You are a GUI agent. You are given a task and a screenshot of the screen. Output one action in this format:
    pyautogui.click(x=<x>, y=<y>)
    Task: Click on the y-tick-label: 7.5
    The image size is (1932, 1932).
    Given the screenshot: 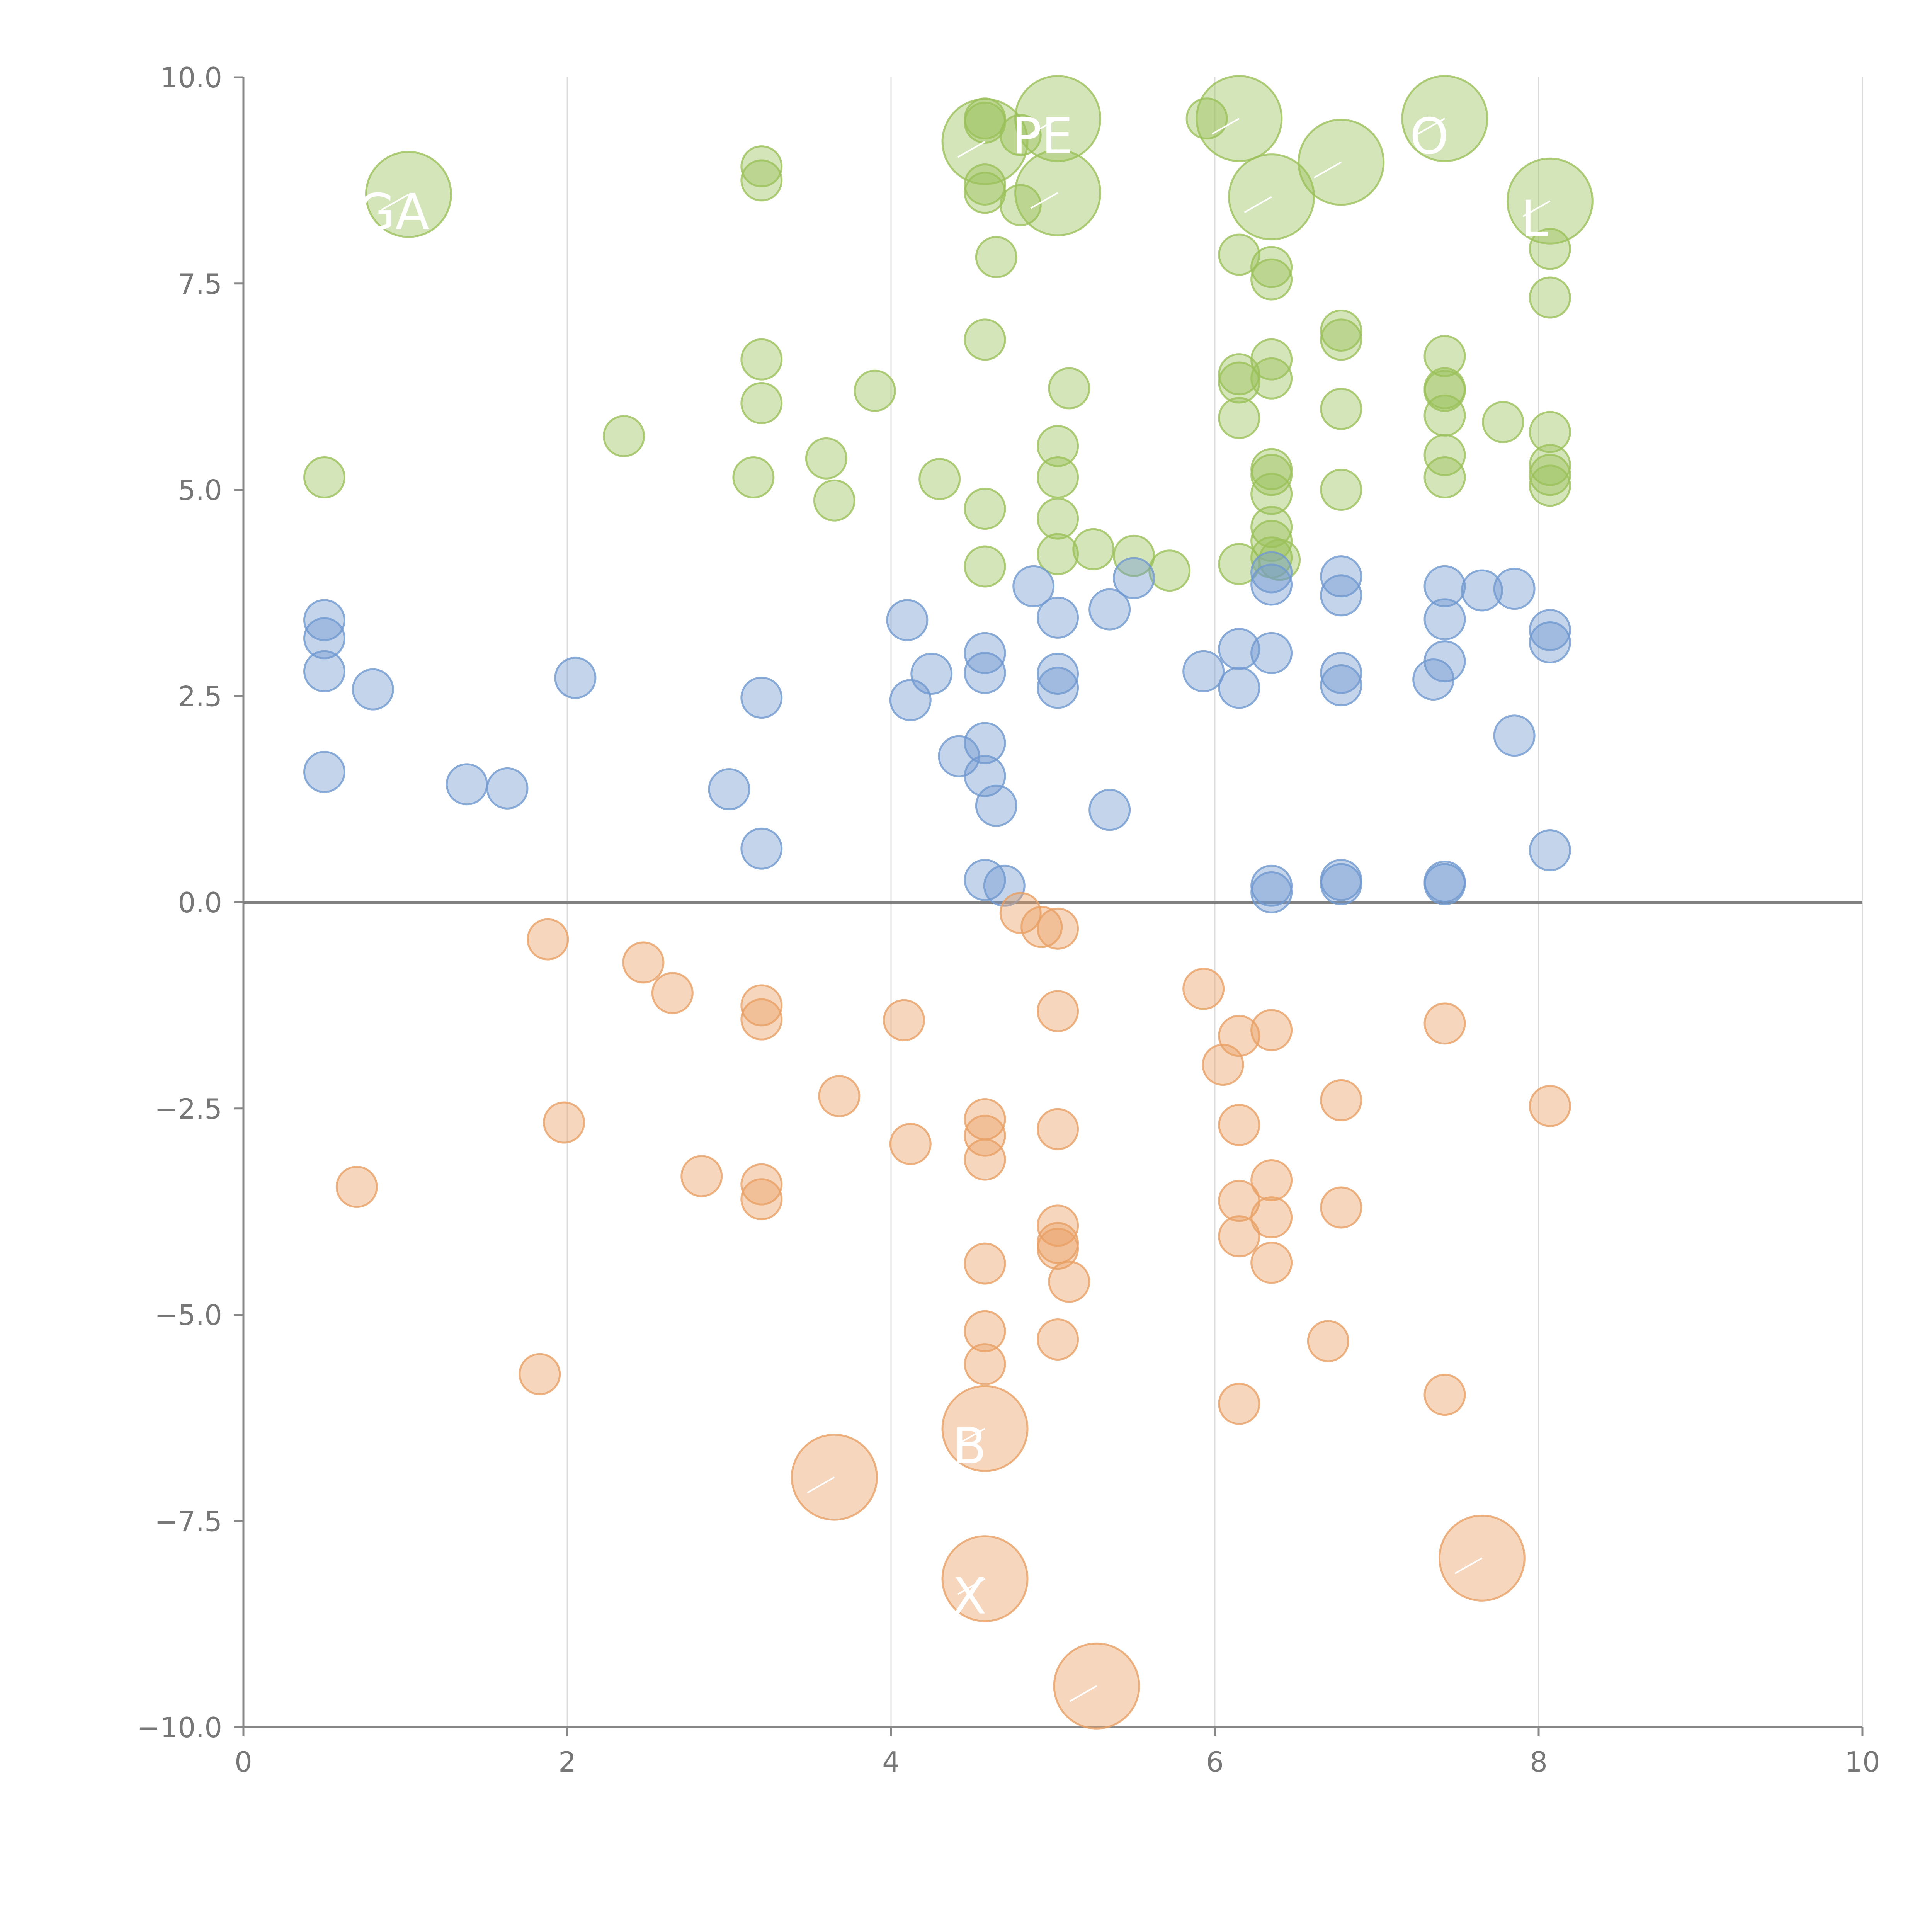 What is the action you would take?
    pyautogui.click(x=200, y=284)
    